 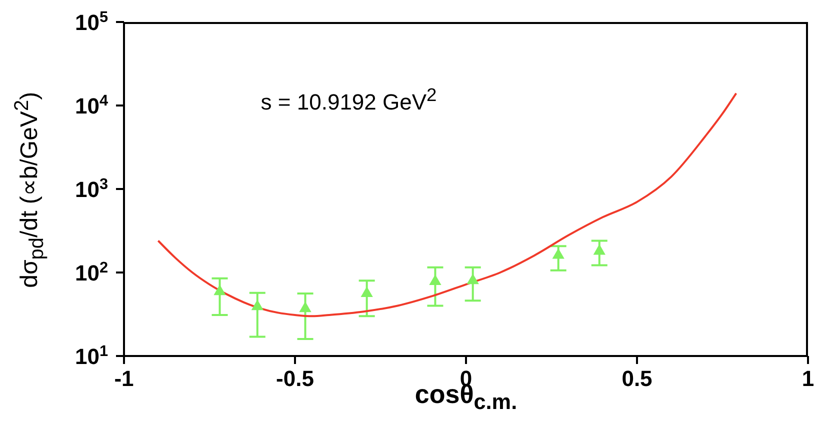 I want to click on x-tick-label: 1, so click(x=808, y=378).